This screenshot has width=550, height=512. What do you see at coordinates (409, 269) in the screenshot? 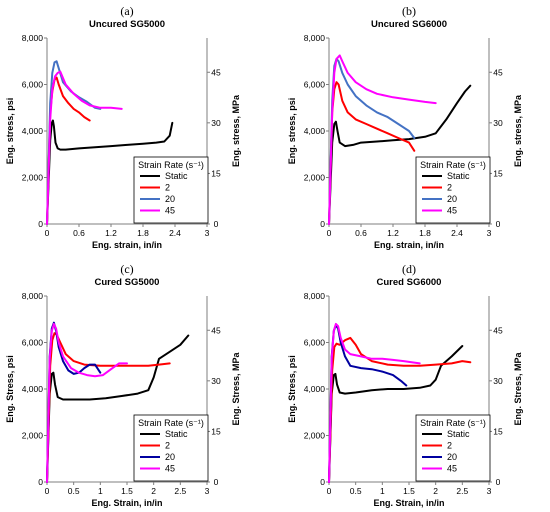
I see `panel-letter: (d)` at bounding box center [409, 269].